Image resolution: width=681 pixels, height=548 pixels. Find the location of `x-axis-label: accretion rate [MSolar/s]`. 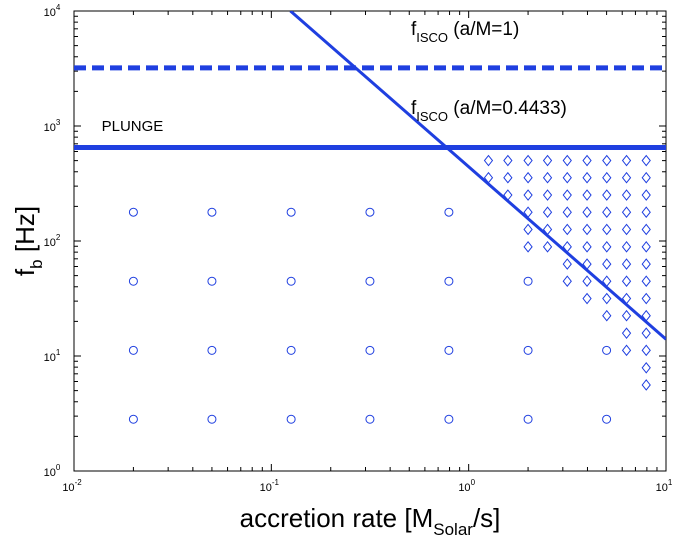

x-axis-label: accretion rate [MSolar/s] is located at coordinates (370, 521).